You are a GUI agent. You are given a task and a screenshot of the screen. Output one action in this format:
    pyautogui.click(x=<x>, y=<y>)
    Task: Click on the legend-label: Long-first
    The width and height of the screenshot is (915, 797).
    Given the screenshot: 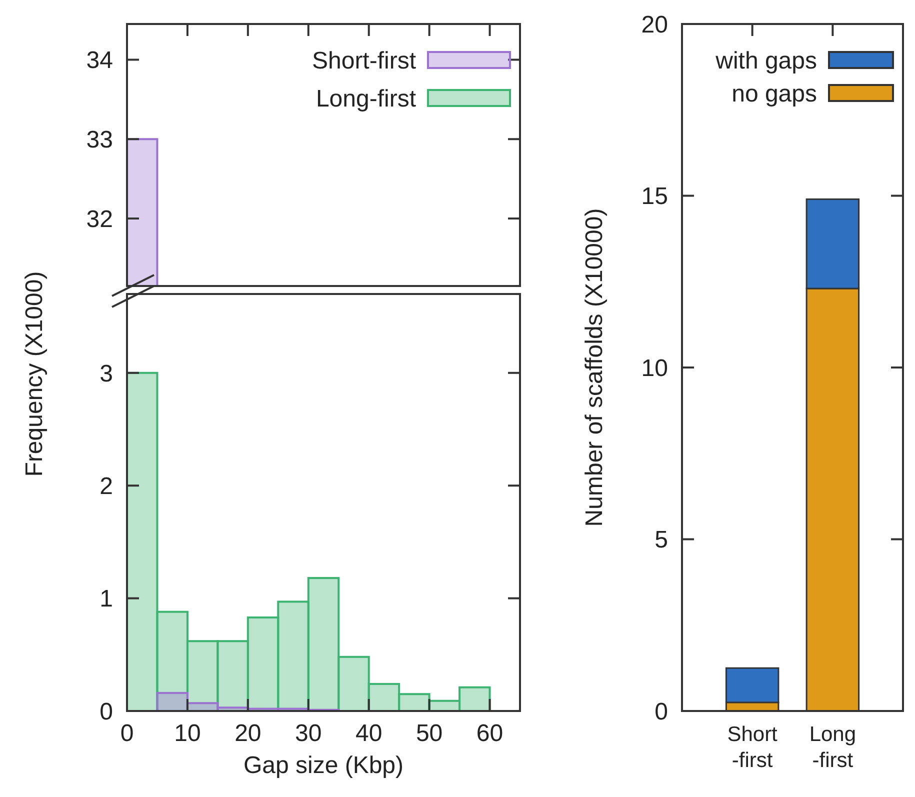 What is the action you would take?
    pyautogui.click(x=366, y=98)
    